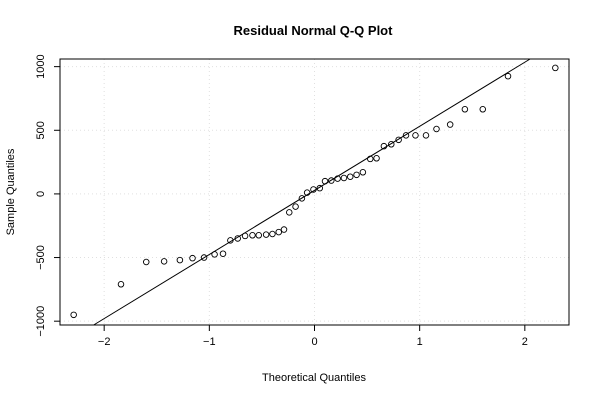 The height and width of the screenshot is (400, 599). I want to click on y-tick-label: −1000, so click(41, 321).